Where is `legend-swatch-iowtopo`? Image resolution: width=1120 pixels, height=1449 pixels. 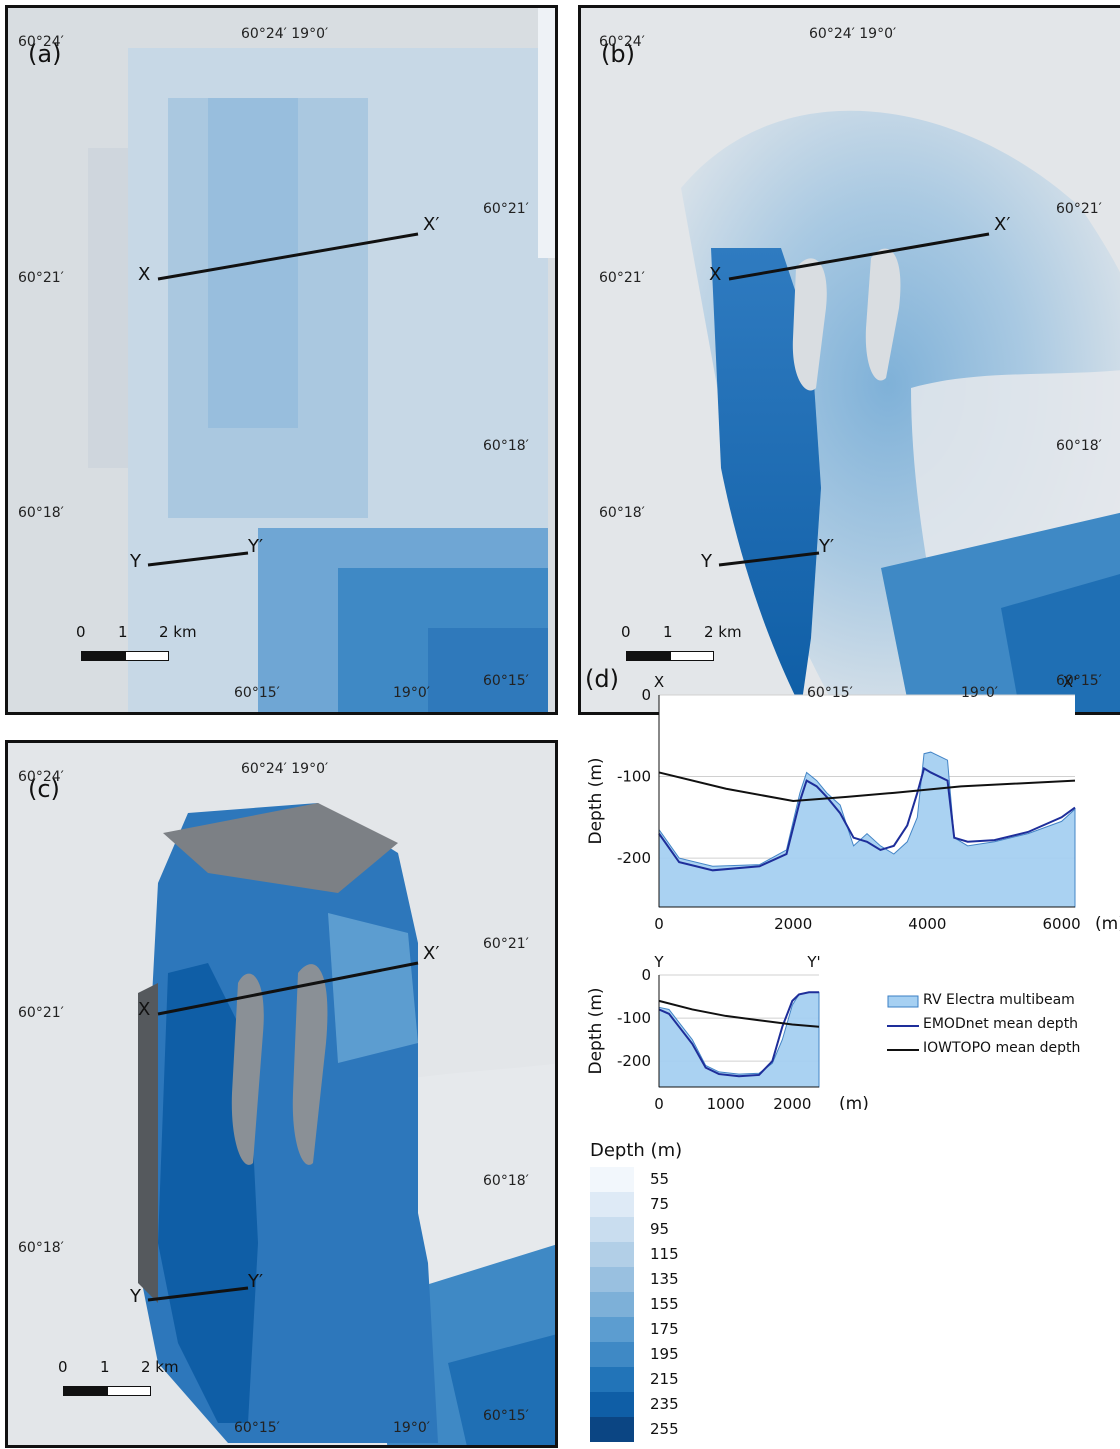 legend-swatch-iowtopo is located at coordinates (903, 1050).